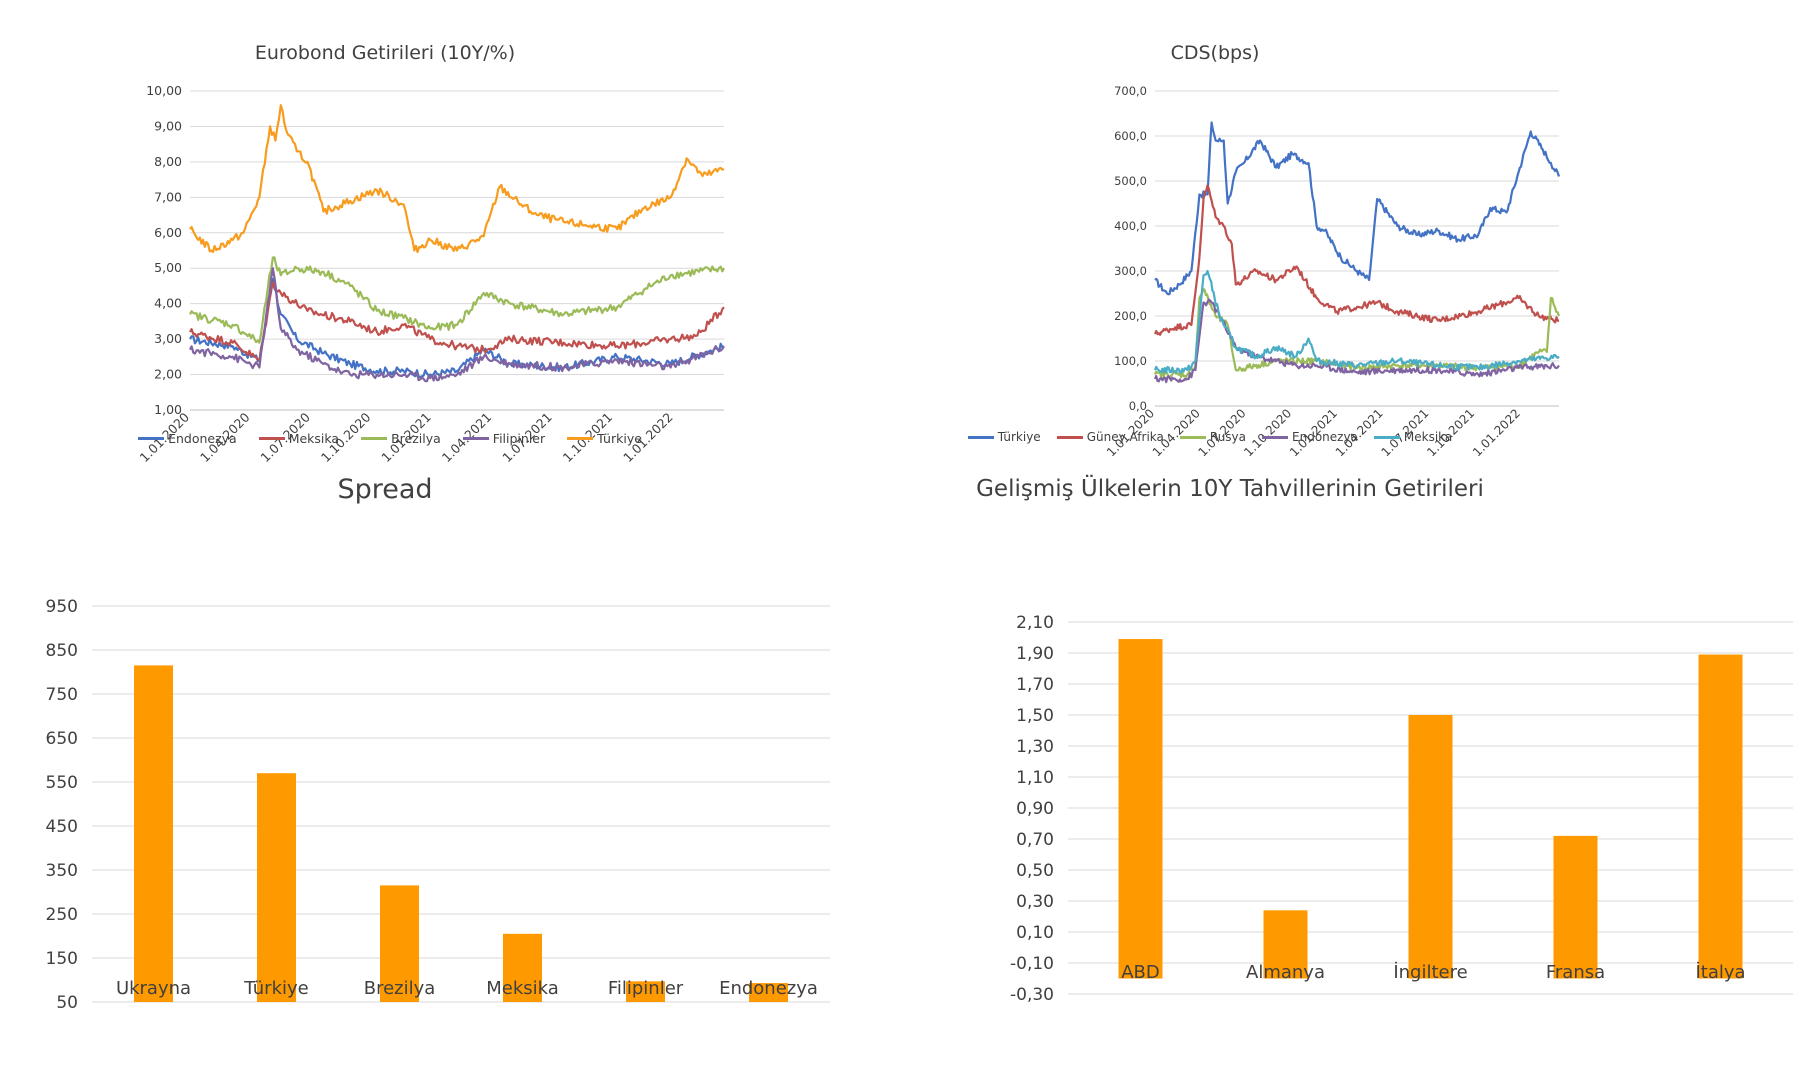 Image resolution: width=1819 pixels, height=1073 pixels. What do you see at coordinates (168, 196) in the screenshot?
I see `y-tick-label: 7,00` at bounding box center [168, 196].